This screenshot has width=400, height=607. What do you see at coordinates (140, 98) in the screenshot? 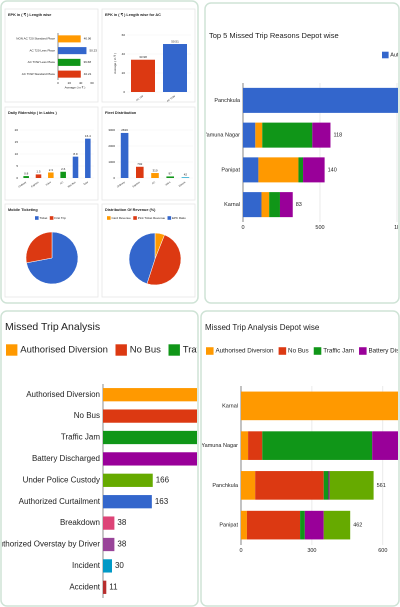
I see `x-tick-label: AC 720` at bounding box center [140, 98].